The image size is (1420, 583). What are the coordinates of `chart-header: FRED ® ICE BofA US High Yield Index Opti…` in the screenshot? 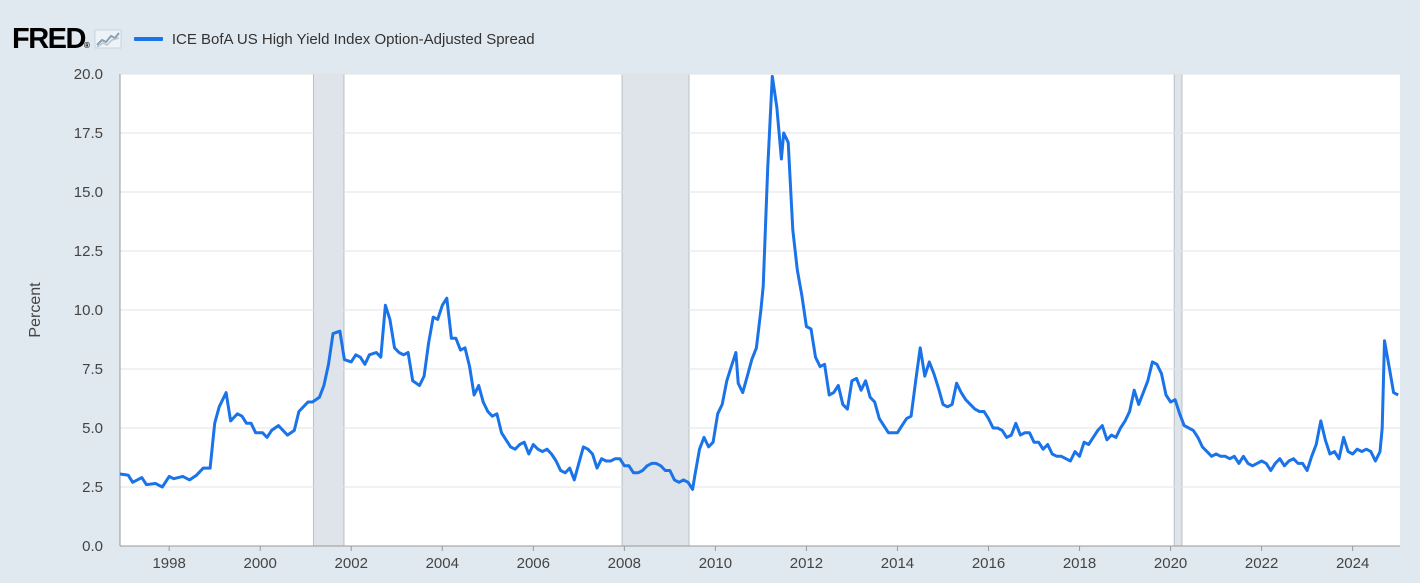 It's located at (273, 39).